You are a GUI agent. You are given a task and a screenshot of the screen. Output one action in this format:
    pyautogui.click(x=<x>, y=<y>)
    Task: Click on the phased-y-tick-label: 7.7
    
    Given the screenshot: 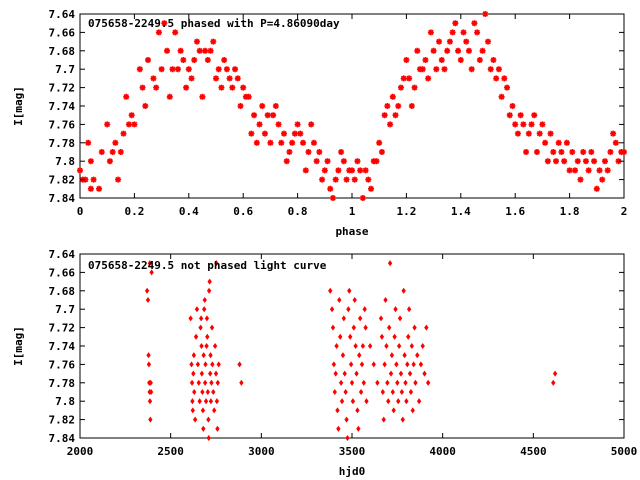 What is the action you would take?
    pyautogui.click(x=65, y=69)
    